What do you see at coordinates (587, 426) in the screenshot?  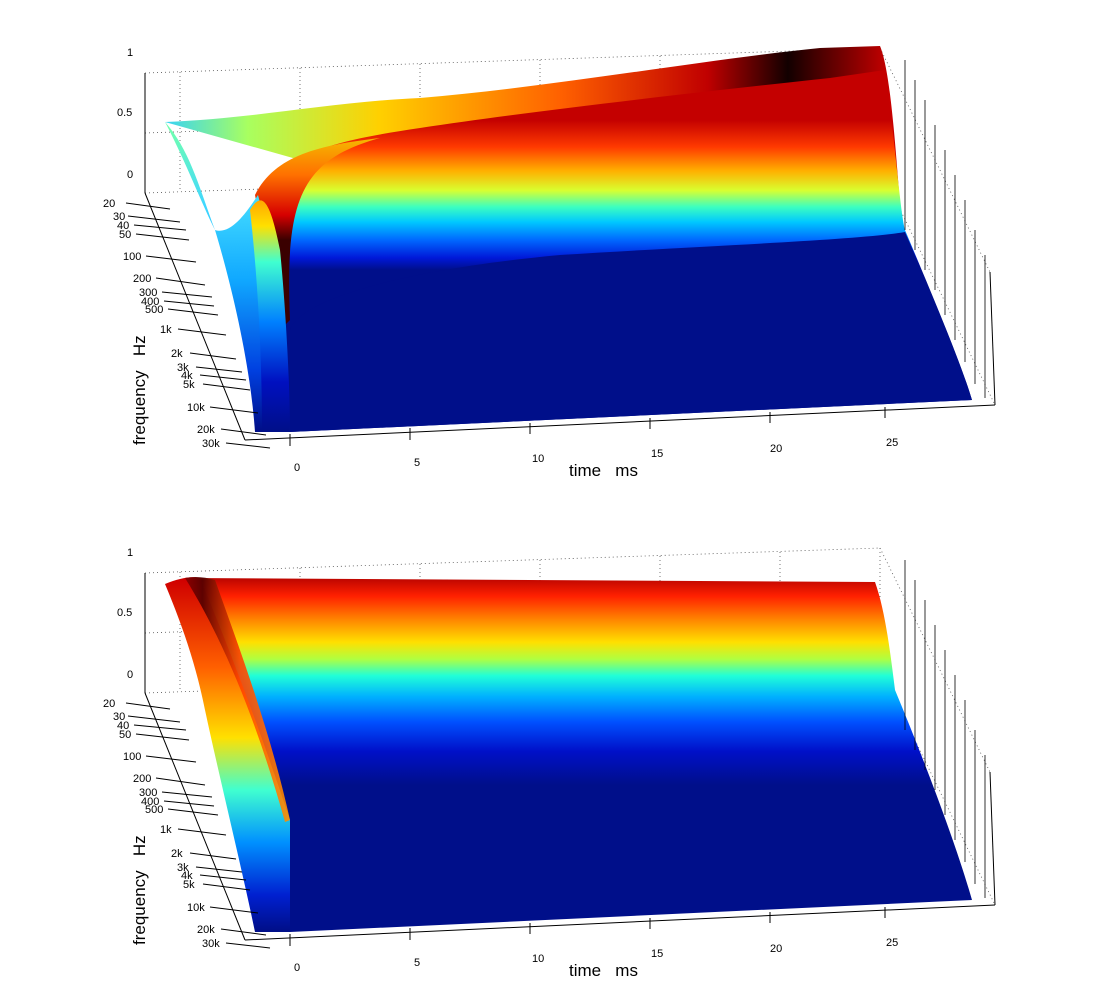 I see `x-tick-marks-top` at bounding box center [587, 426].